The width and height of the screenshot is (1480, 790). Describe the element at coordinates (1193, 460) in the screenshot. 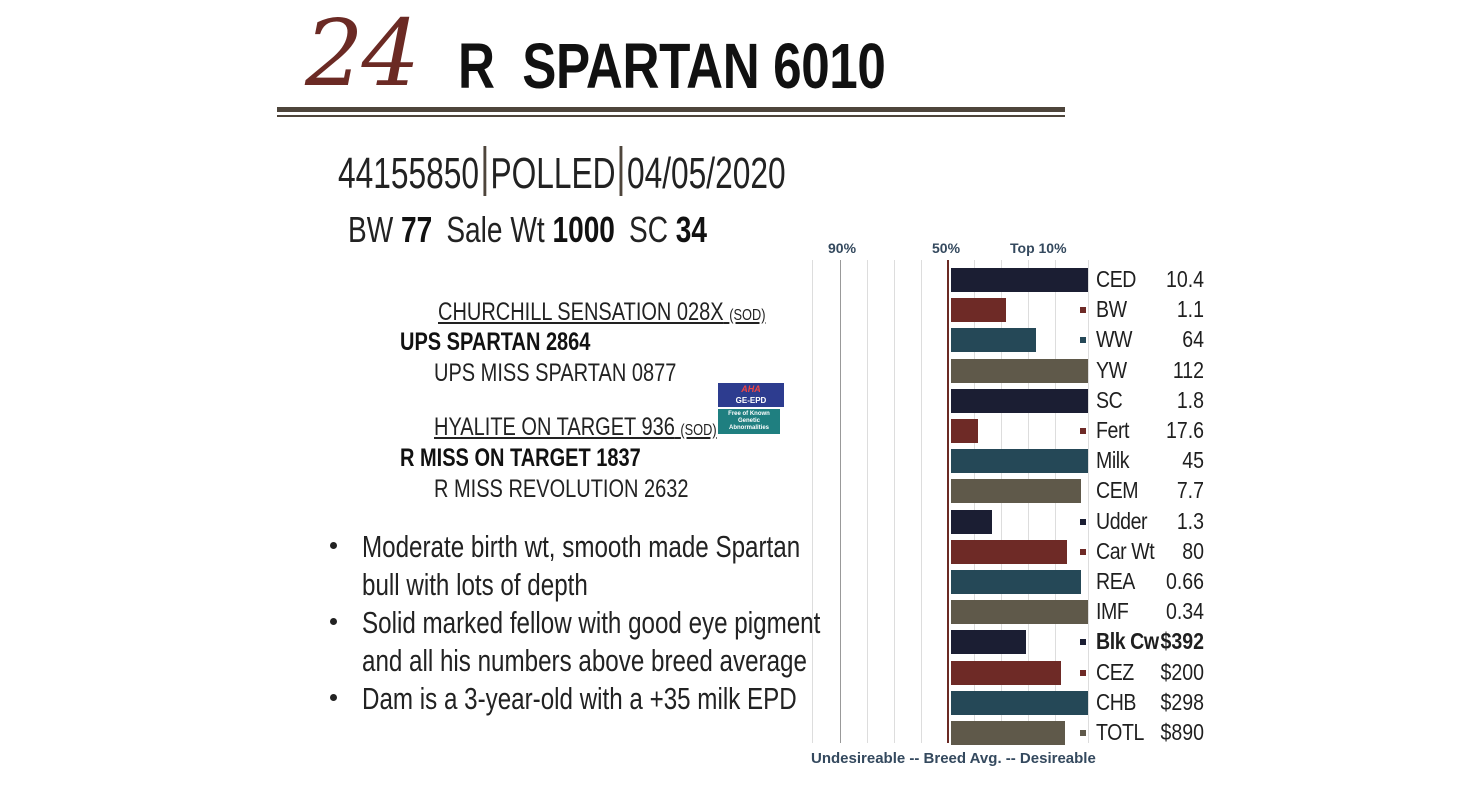

I see `trait-value: 45` at that location.